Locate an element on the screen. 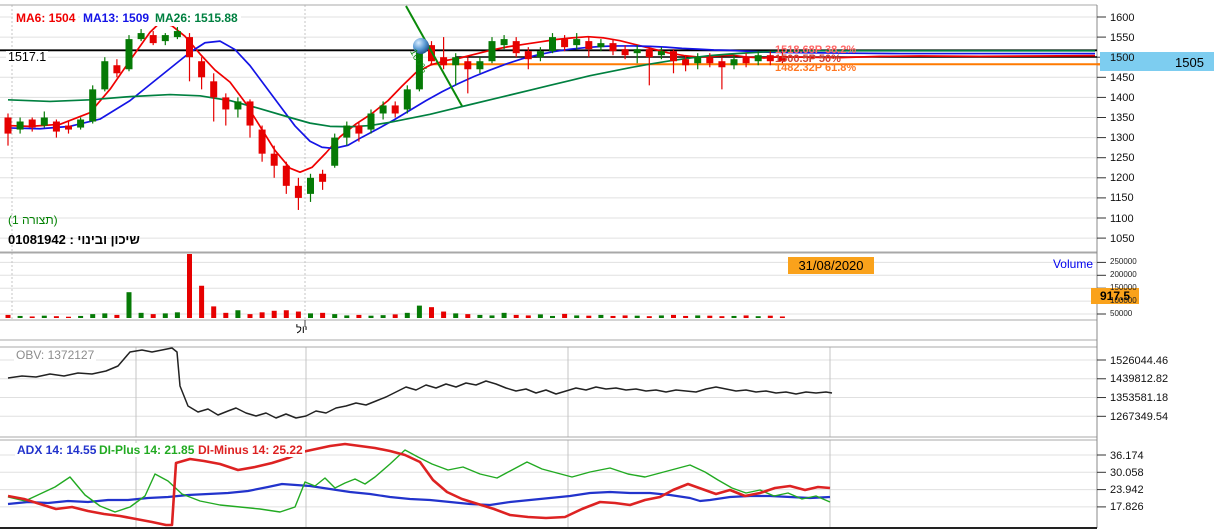 The height and width of the screenshot is (530, 1214). adx-axis-tick: 23.942 is located at coordinates (1127, 490).